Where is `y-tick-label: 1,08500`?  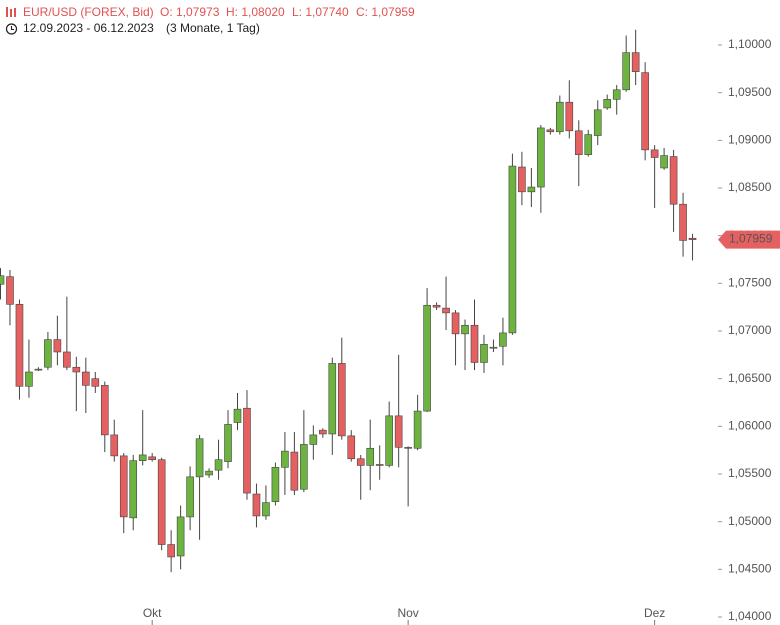 y-tick-label: 1,08500 is located at coordinates (750, 187).